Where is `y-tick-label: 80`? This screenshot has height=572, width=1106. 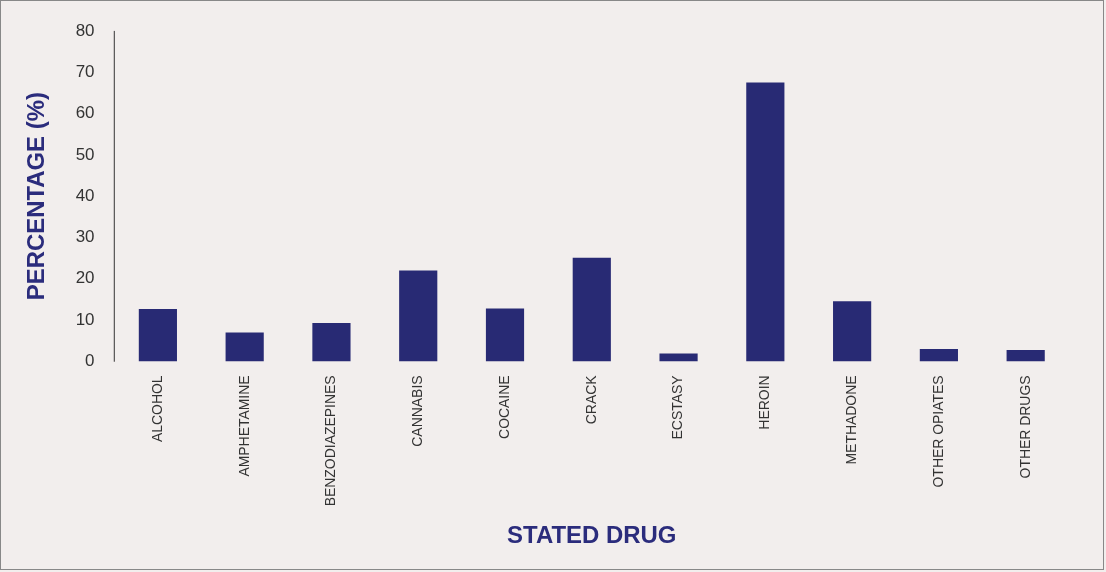
y-tick-label: 80 is located at coordinates (85, 30).